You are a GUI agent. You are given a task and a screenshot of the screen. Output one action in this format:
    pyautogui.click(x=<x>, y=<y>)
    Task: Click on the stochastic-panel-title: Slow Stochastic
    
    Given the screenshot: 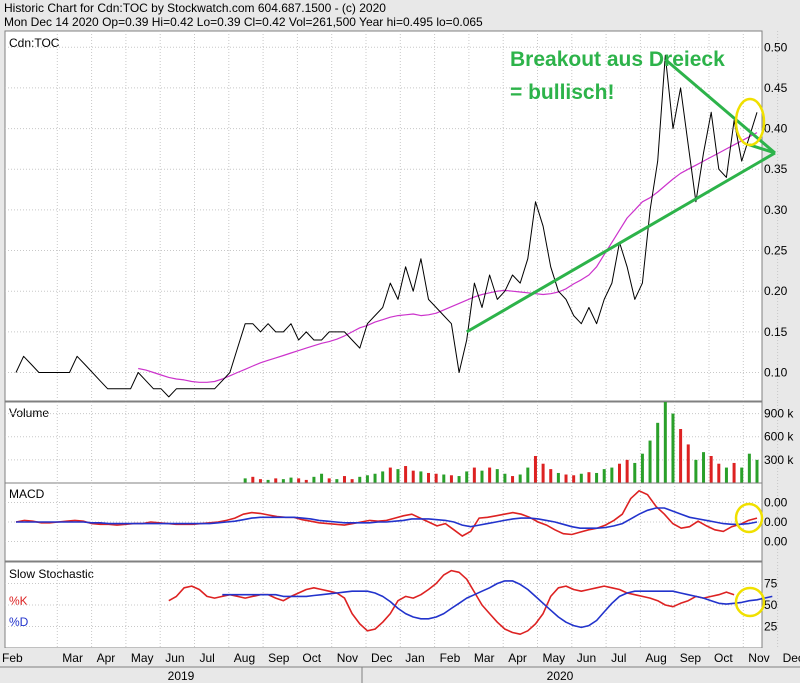 What is the action you would take?
    pyautogui.click(x=51, y=574)
    